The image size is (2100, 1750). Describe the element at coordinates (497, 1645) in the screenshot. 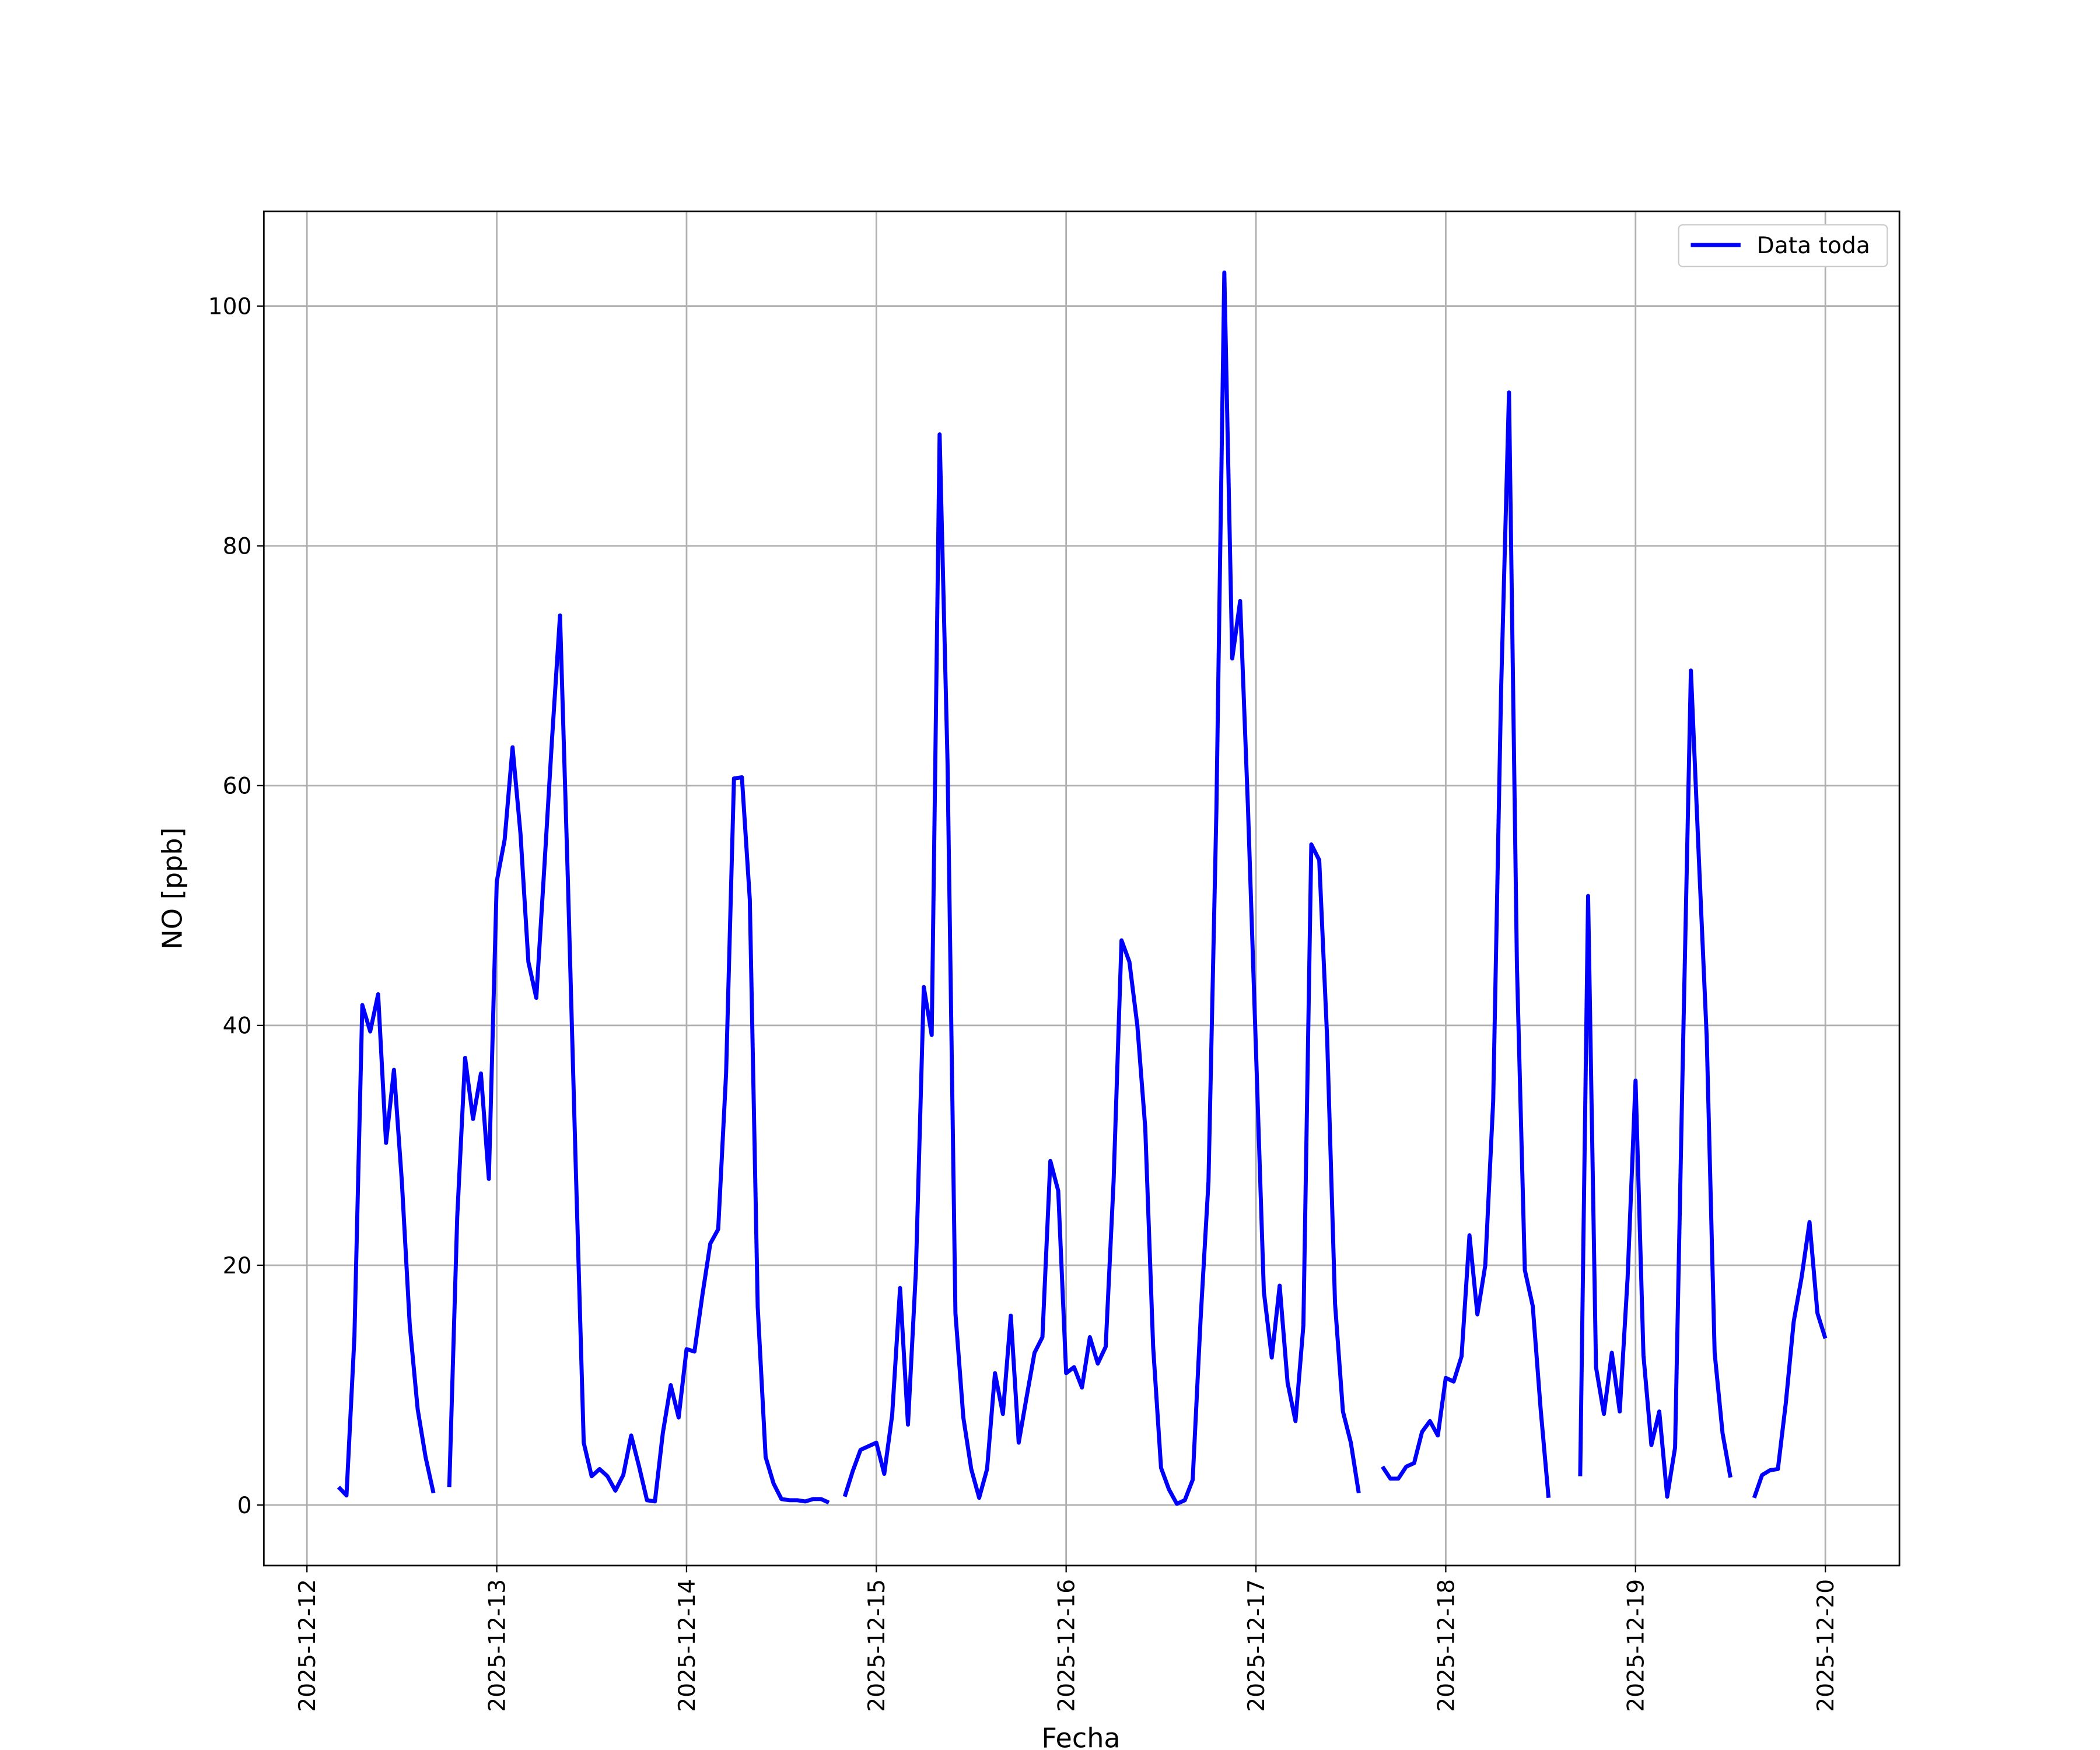

I see `x-tick-label: 2025-12-13` at that location.